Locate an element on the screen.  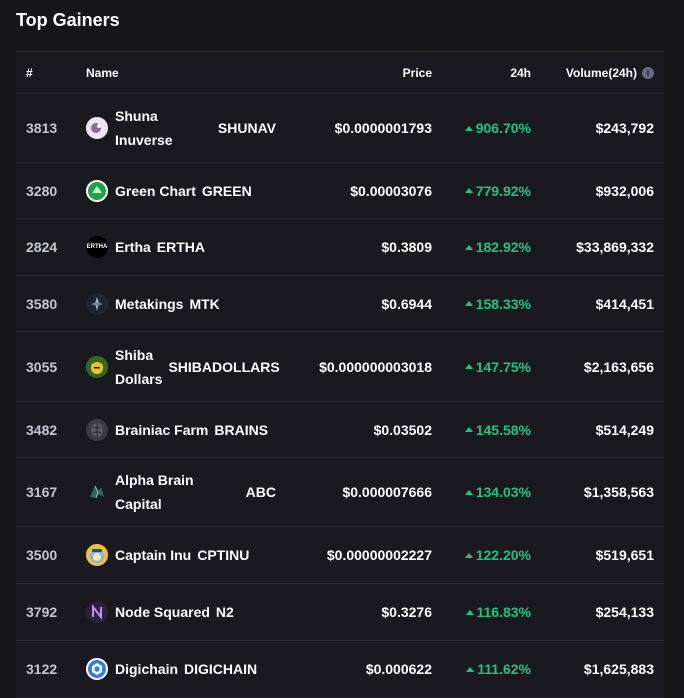
coin-volume: $514,249 is located at coordinates (624, 429).